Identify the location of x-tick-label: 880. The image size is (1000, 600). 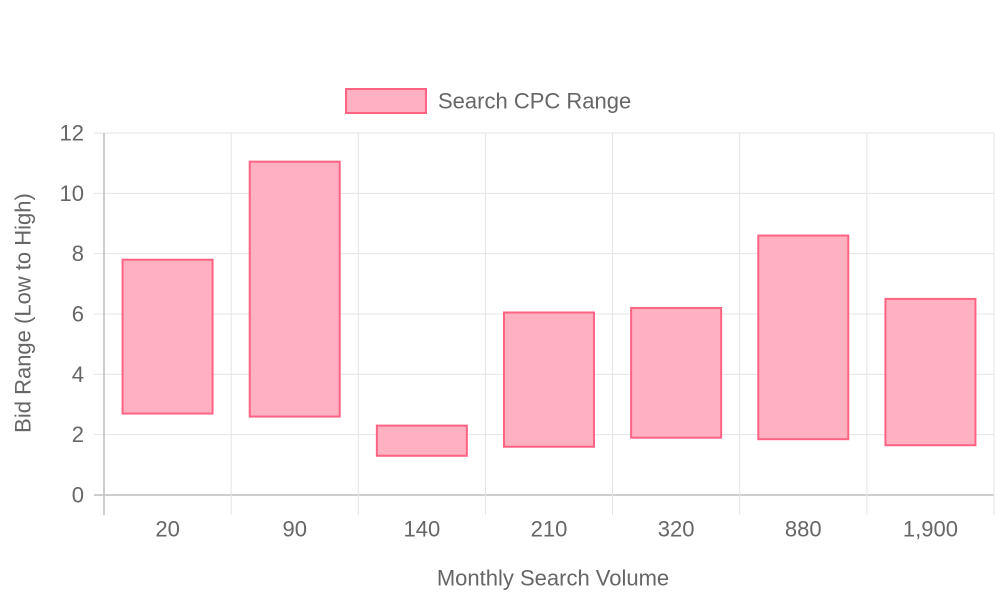
(803, 529).